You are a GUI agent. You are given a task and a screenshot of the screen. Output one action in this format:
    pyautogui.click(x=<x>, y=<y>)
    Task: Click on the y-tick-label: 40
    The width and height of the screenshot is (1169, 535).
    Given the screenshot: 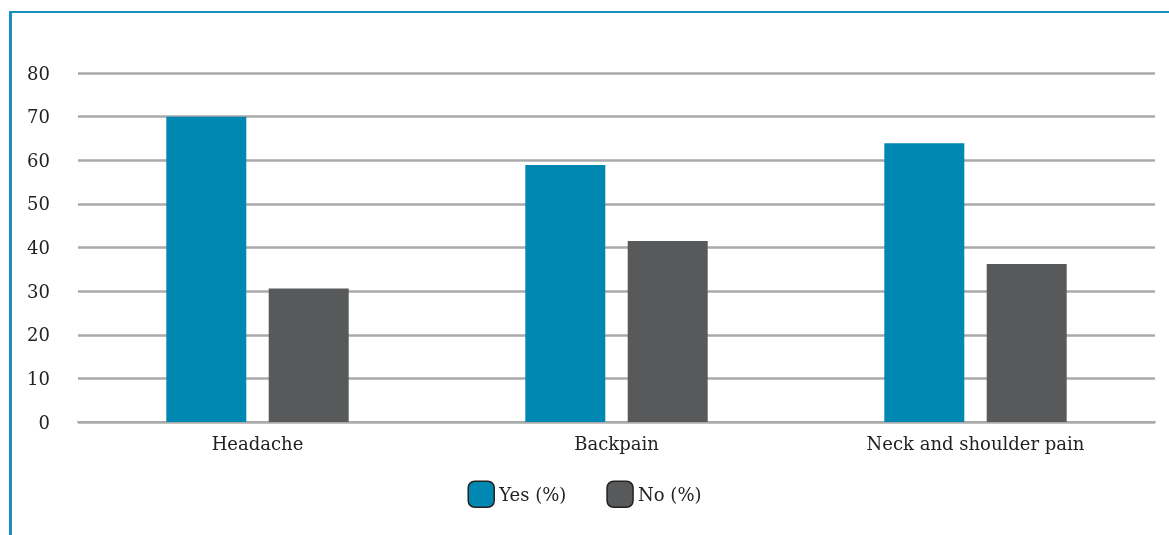 What is the action you would take?
    pyautogui.click(x=38, y=247)
    